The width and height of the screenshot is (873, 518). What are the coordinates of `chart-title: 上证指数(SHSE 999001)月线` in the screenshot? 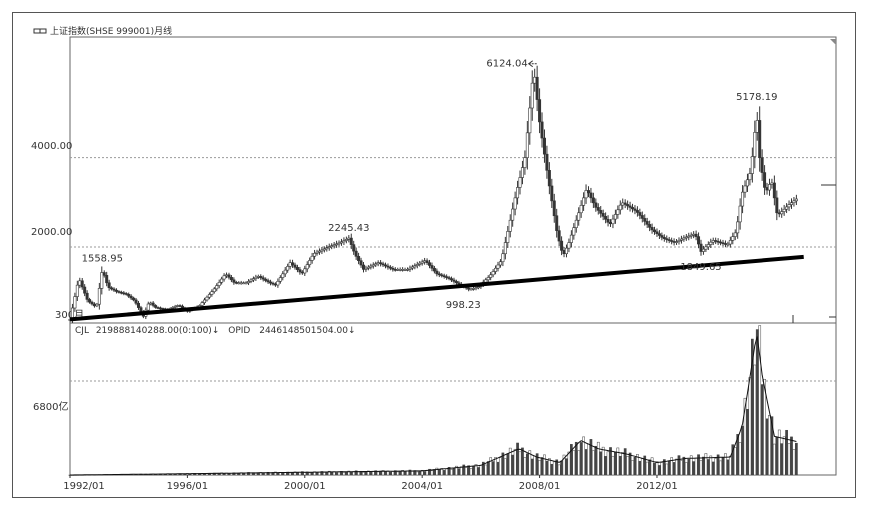 It's located at (111, 31).